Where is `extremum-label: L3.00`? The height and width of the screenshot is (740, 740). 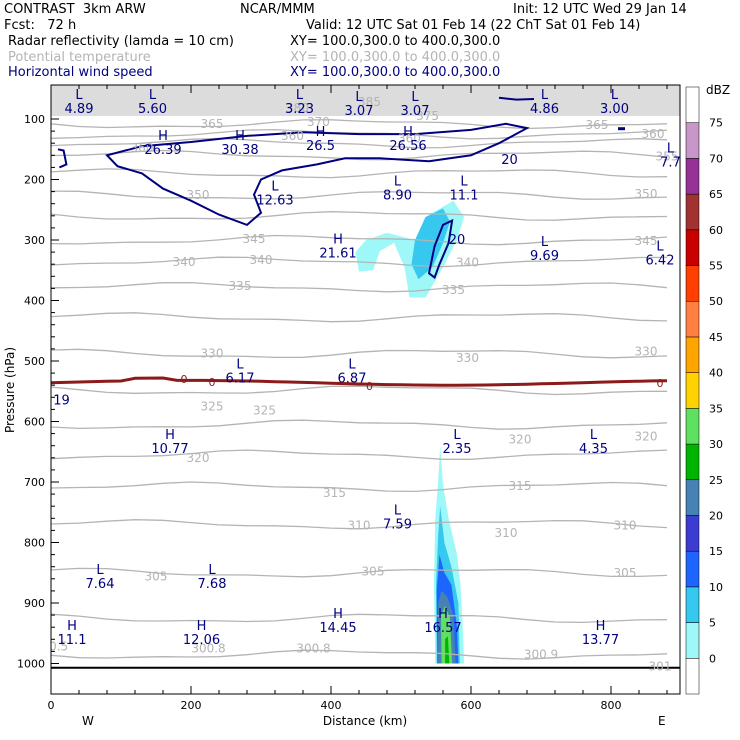
extremum-label: L3.00 is located at coordinates (614, 102).